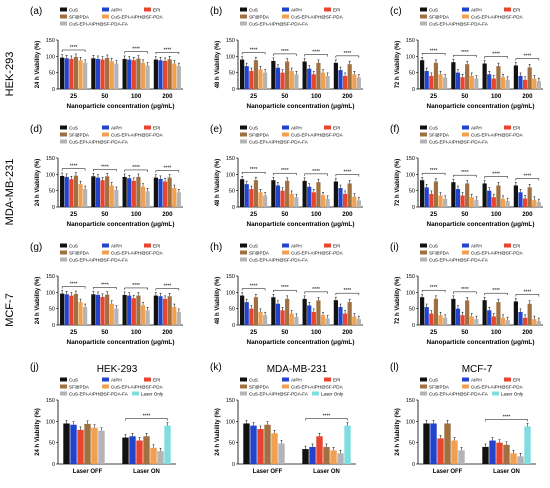 This screenshot has width=550, height=488. What do you see at coordinates (38, 65) in the screenshot?
I see `y-axis-label: 24 h Viability (%)` at bounding box center [38, 65].